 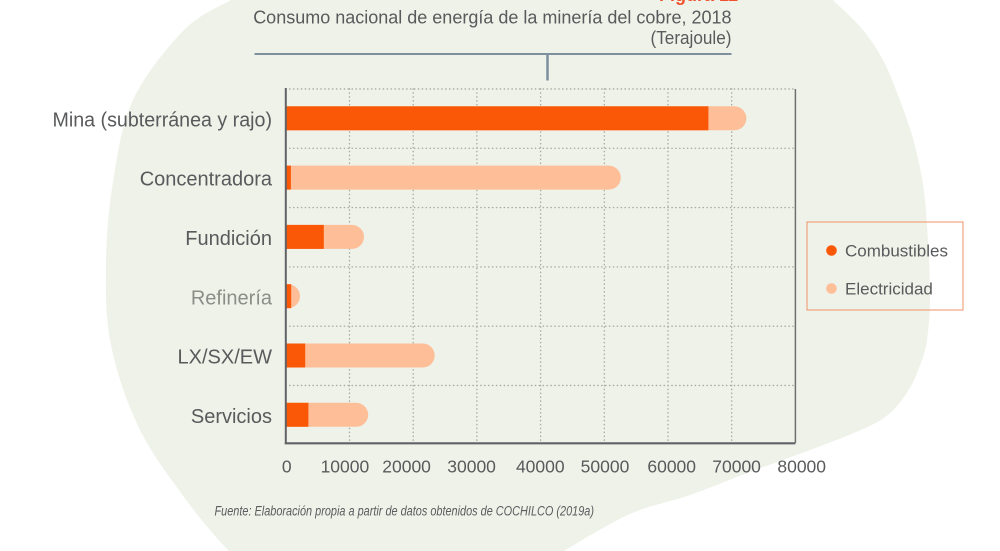 I want to click on svg-text: (Terajoule), so click(x=691, y=38).